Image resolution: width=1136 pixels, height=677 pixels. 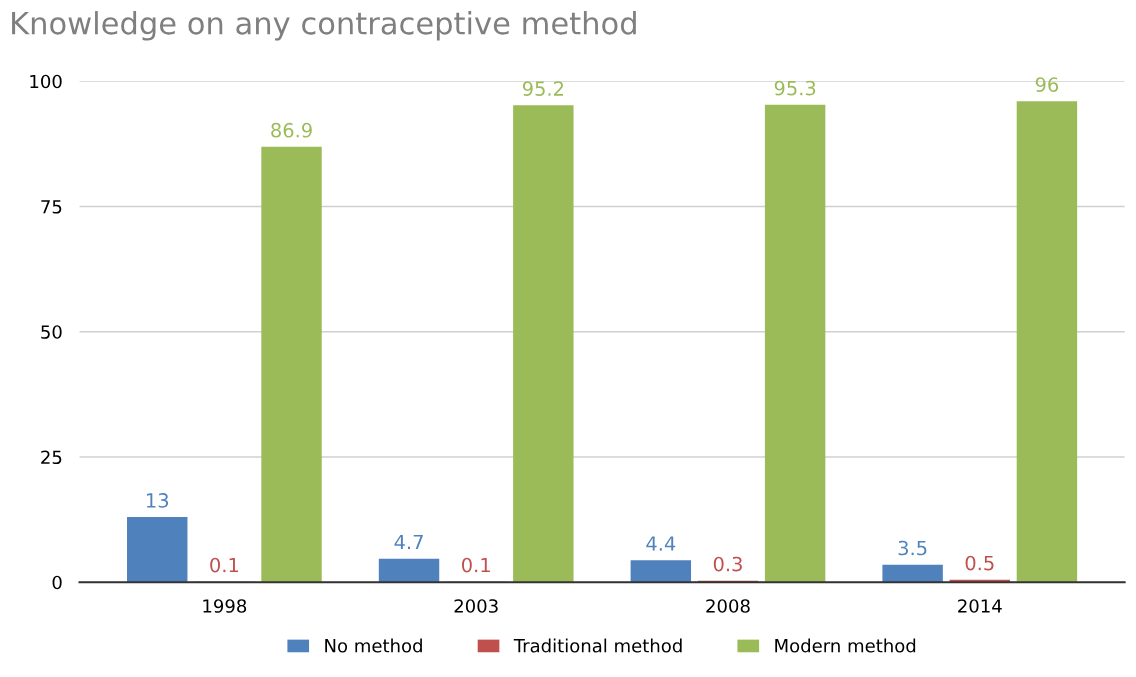 I want to click on legend-label: Modern method, so click(x=845, y=645).